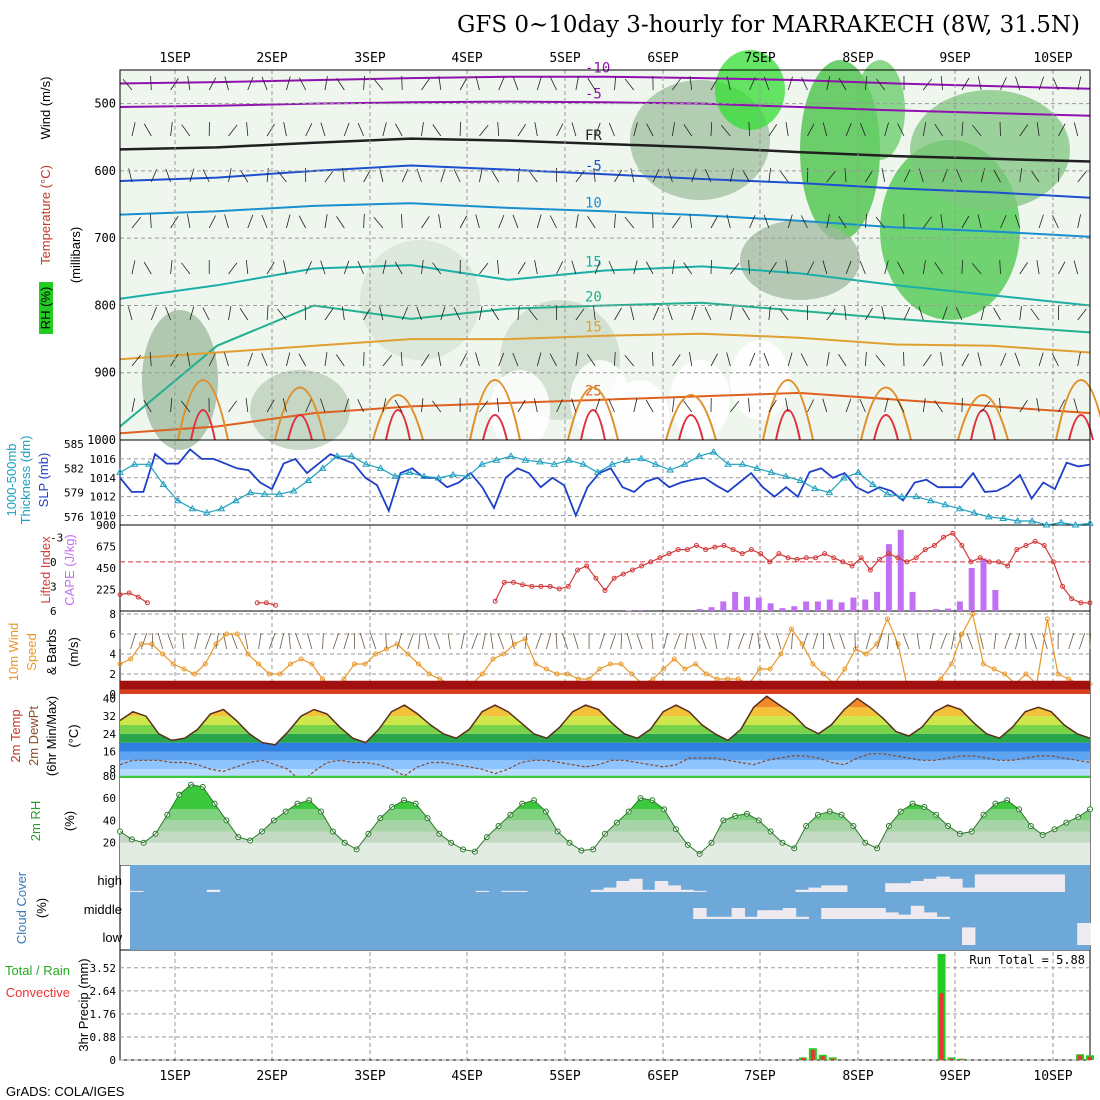 Image resolution: width=1100 pixels, height=1100 pixels. Describe the element at coordinates (74, 468) in the screenshot. I see `thickness-tick-582: 582` at that location.